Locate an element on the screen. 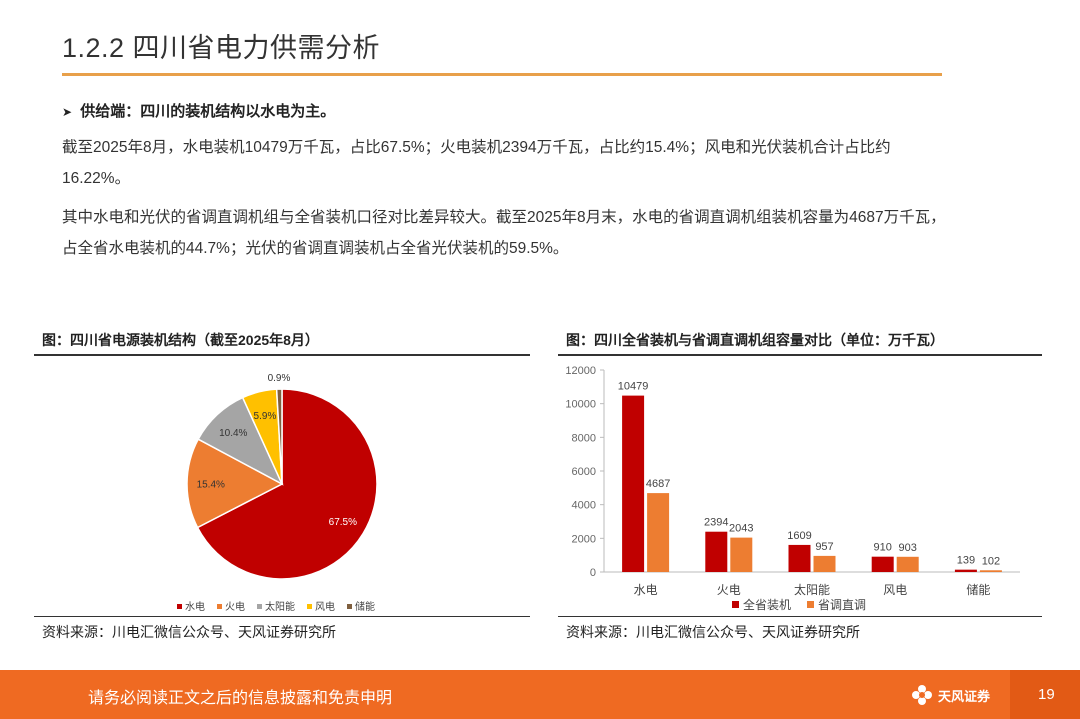 The width and height of the screenshot is (1080, 719). title-underline is located at coordinates (502, 74).